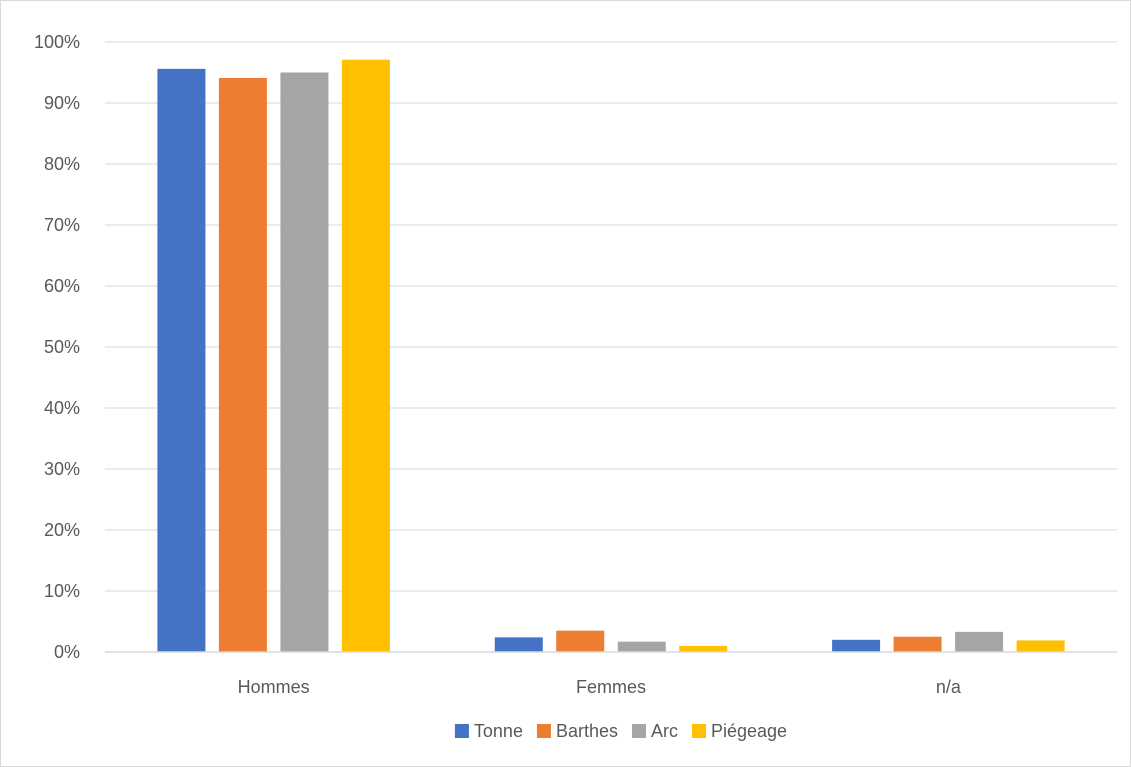 This screenshot has height=767, width=1131. I want to click on legend-label: Piégeage, so click(749, 731).